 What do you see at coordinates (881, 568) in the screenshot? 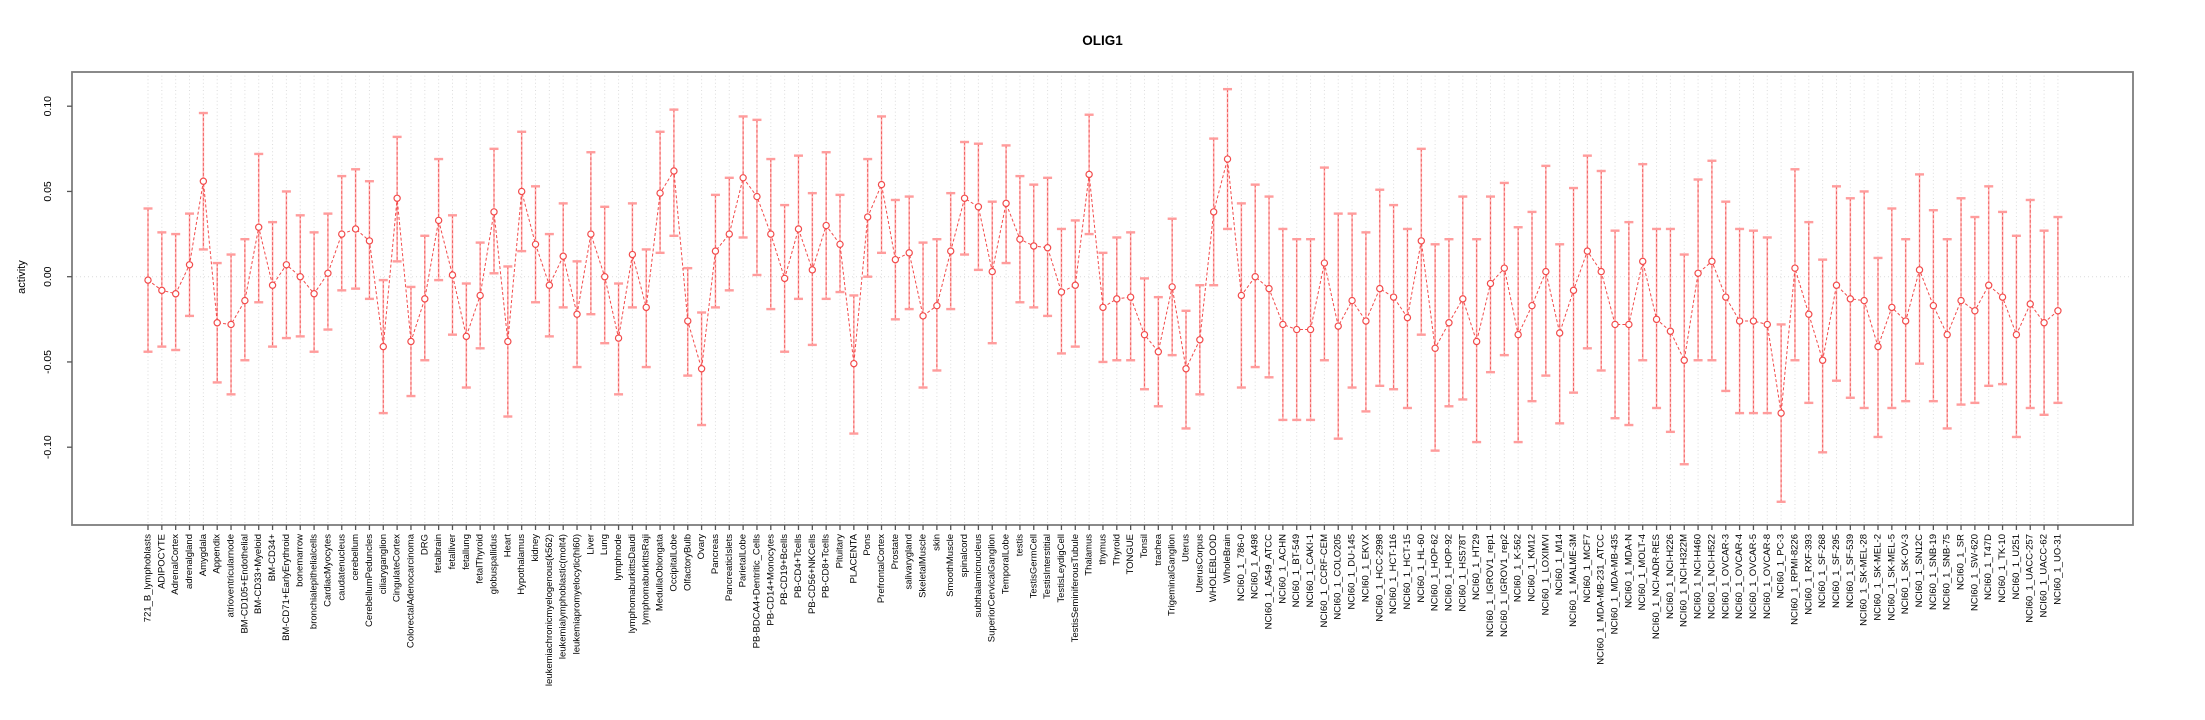
I see `x-category-label: PrefrontalCortex` at bounding box center [881, 568].